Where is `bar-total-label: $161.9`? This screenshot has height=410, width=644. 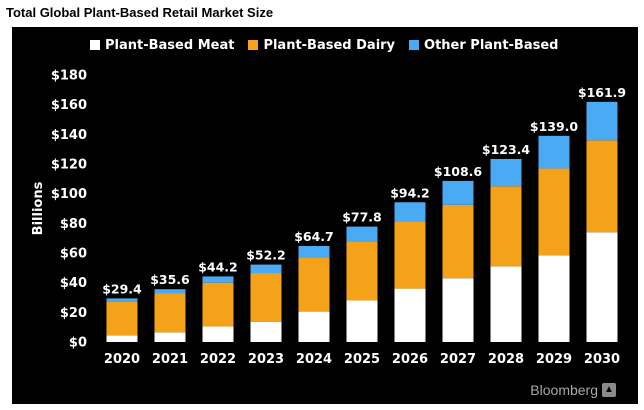 bar-total-label: $161.9 is located at coordinates (602, 92).